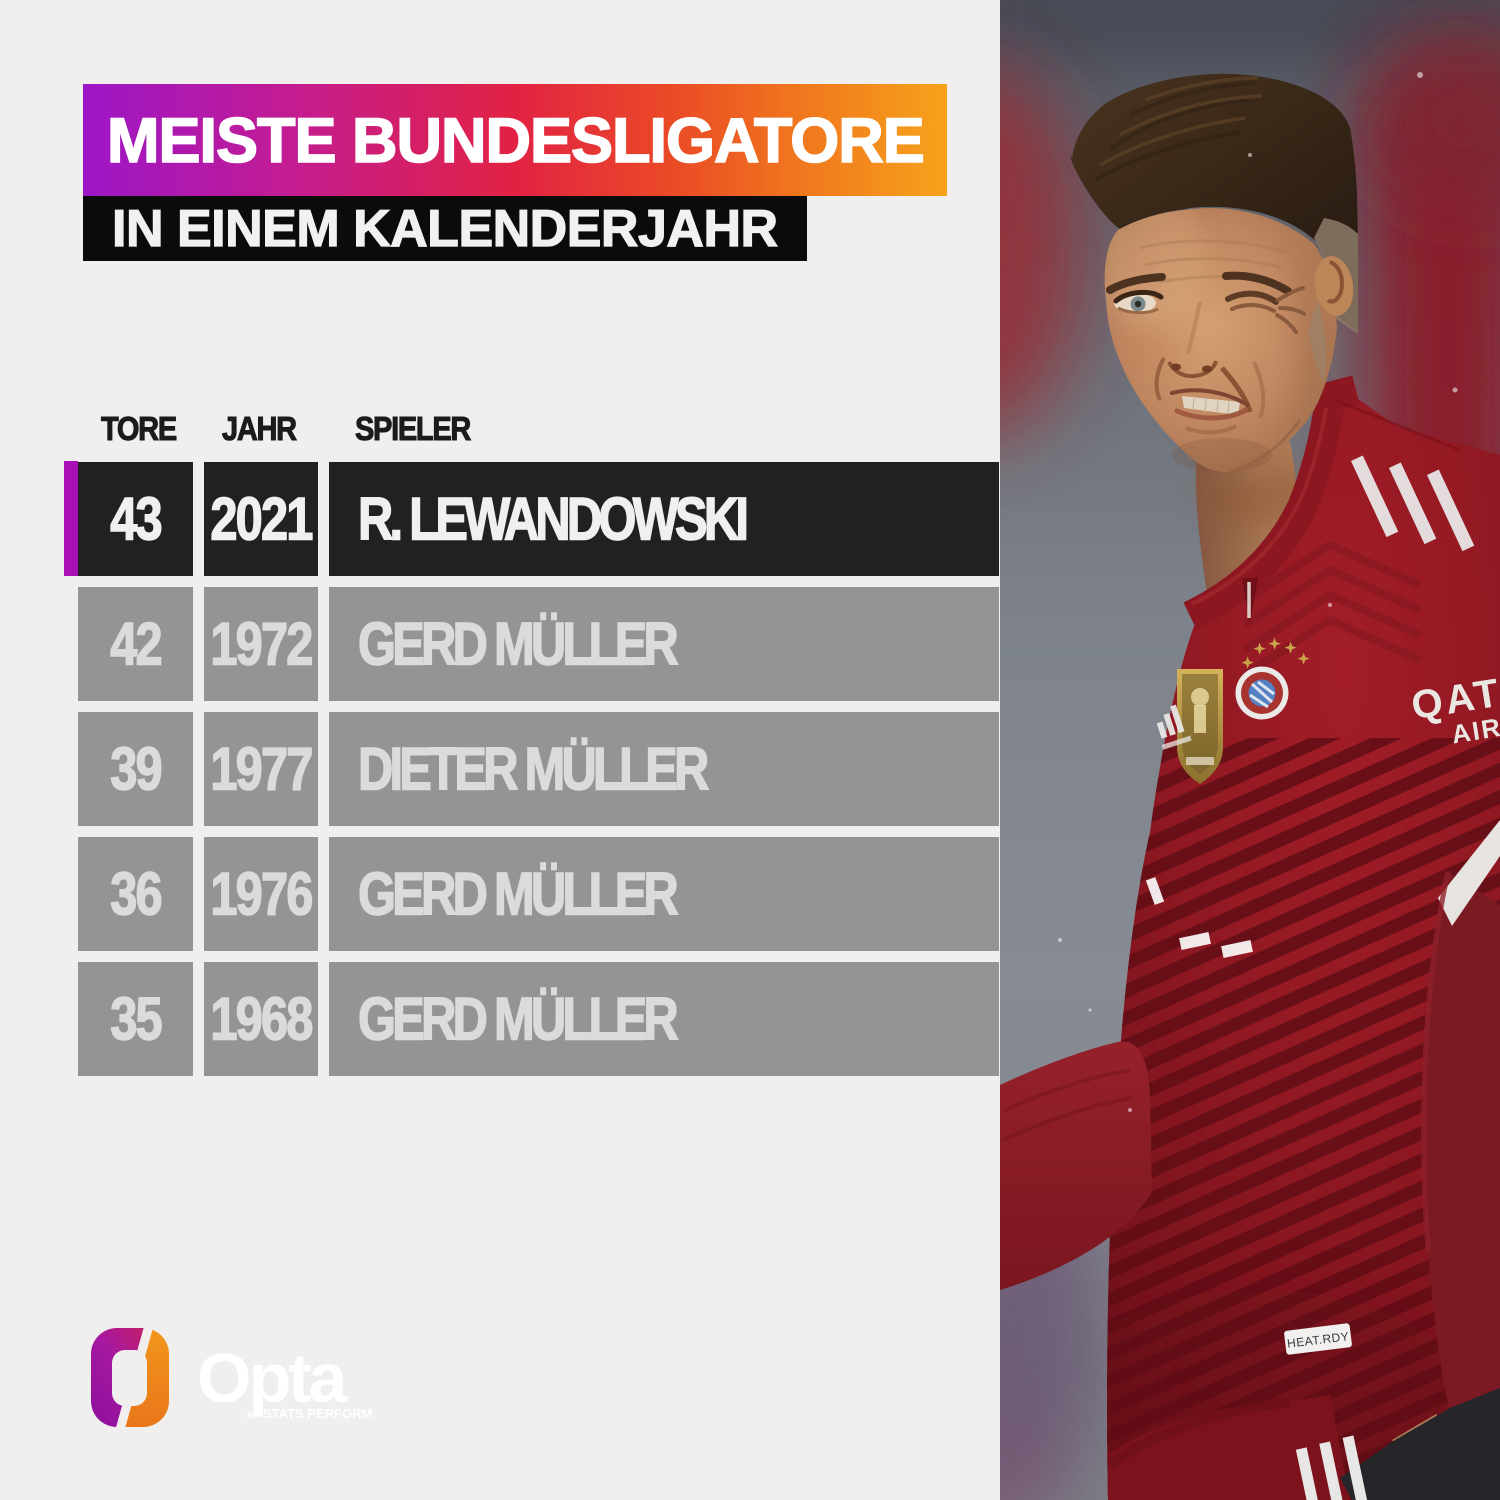  What do you see at coordinates (273, 1378) in the screenshot?
I see `svg-text: Opta` at bounding box center [273, 1378].